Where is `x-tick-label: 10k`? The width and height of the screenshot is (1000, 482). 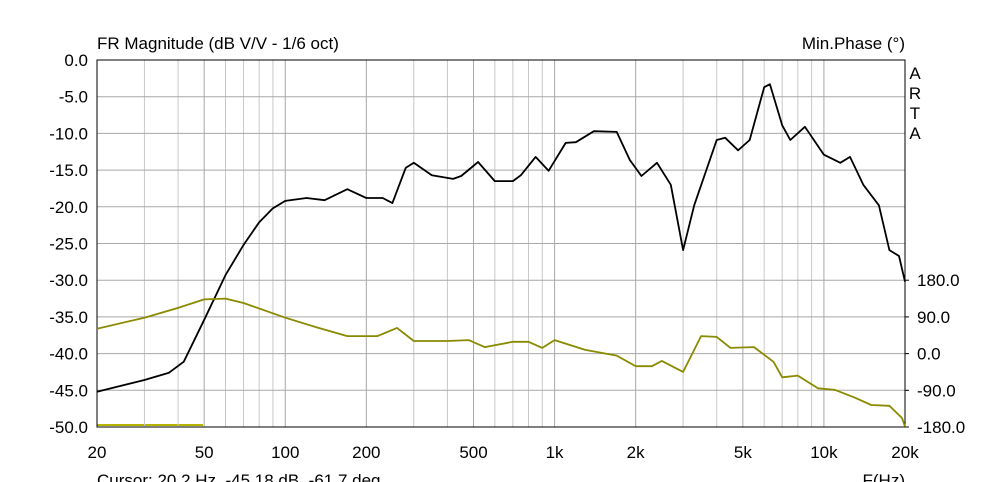 x-tick-label: 10k is located at coordinates (824, 452).